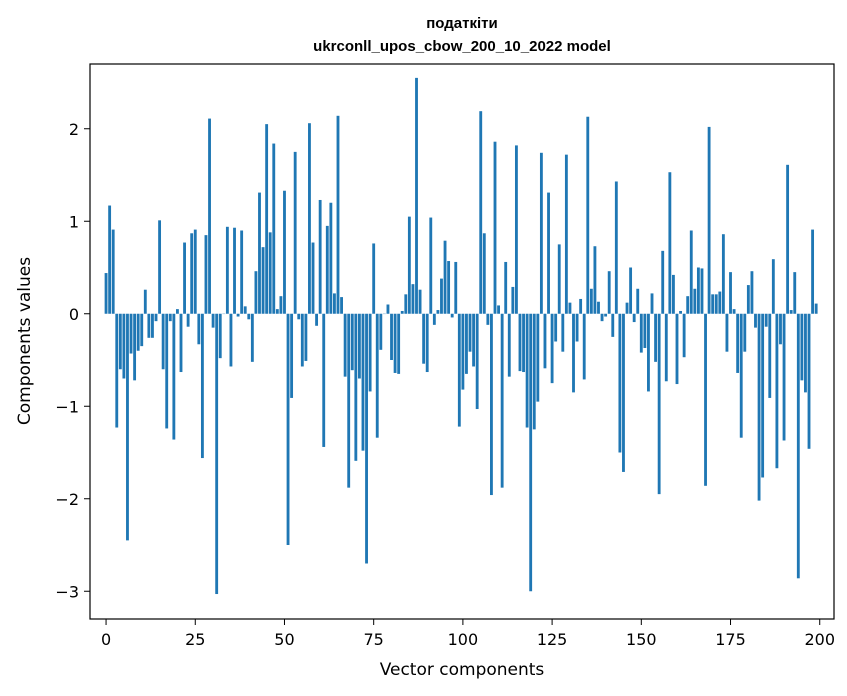 The width and height of the screenshot is (847, 696). Describe the element at coordinates (284, 639) in the screenshot. I see `x-tick-label: 50` at that location.